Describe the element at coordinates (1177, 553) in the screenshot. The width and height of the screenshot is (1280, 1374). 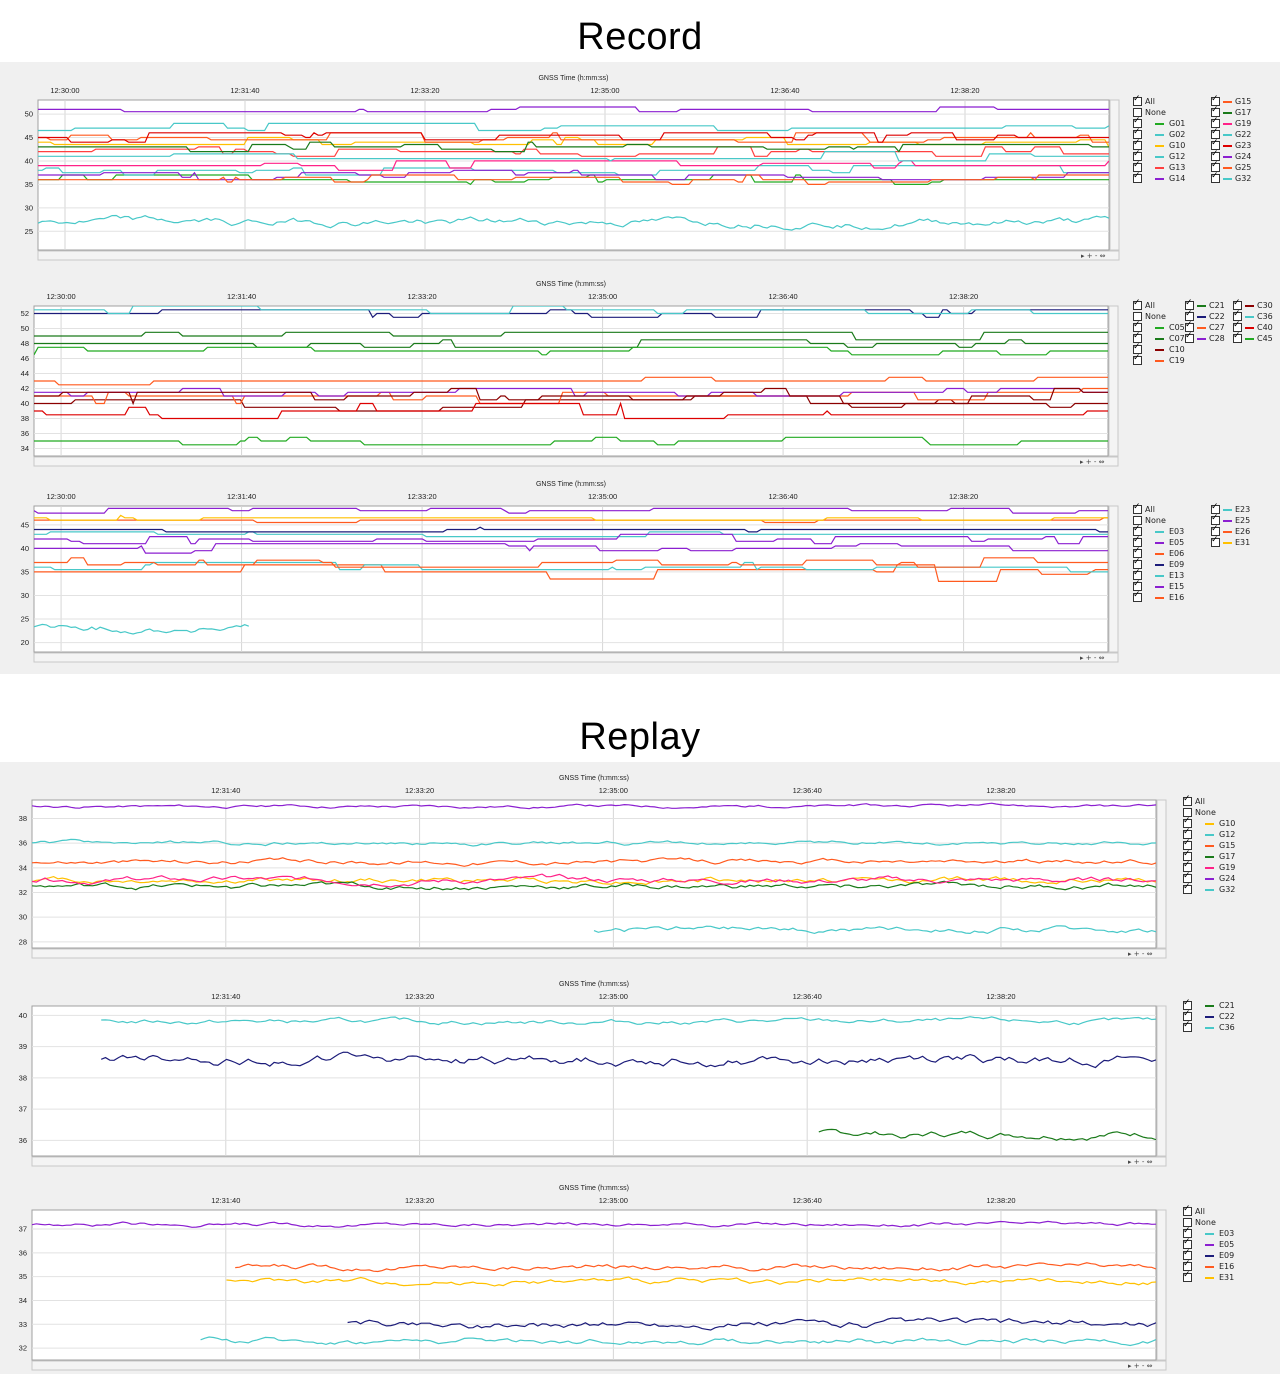
I see `legend-label: E06` at that location.